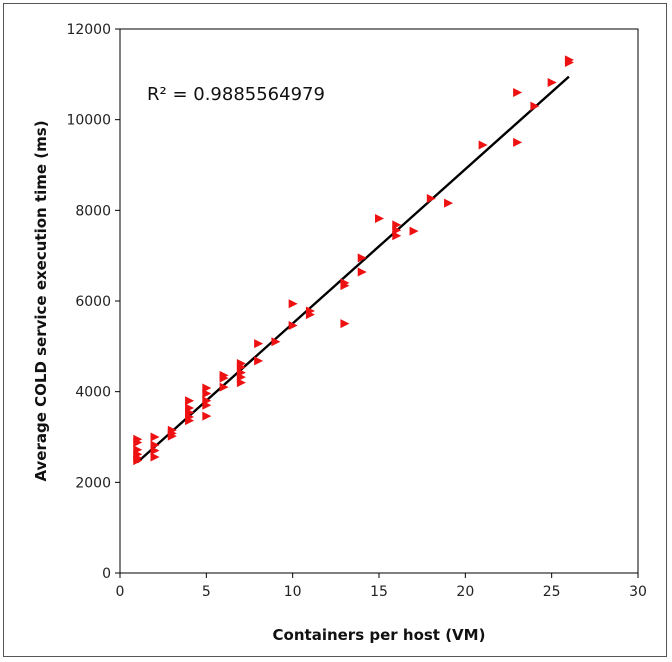 Image resolution: width=672 pixels, height=662 pixels. What do you see at coordinates (552, 592) in the screenshot?
I see `x-tick-label: 25` at bounding box center [552, 592].